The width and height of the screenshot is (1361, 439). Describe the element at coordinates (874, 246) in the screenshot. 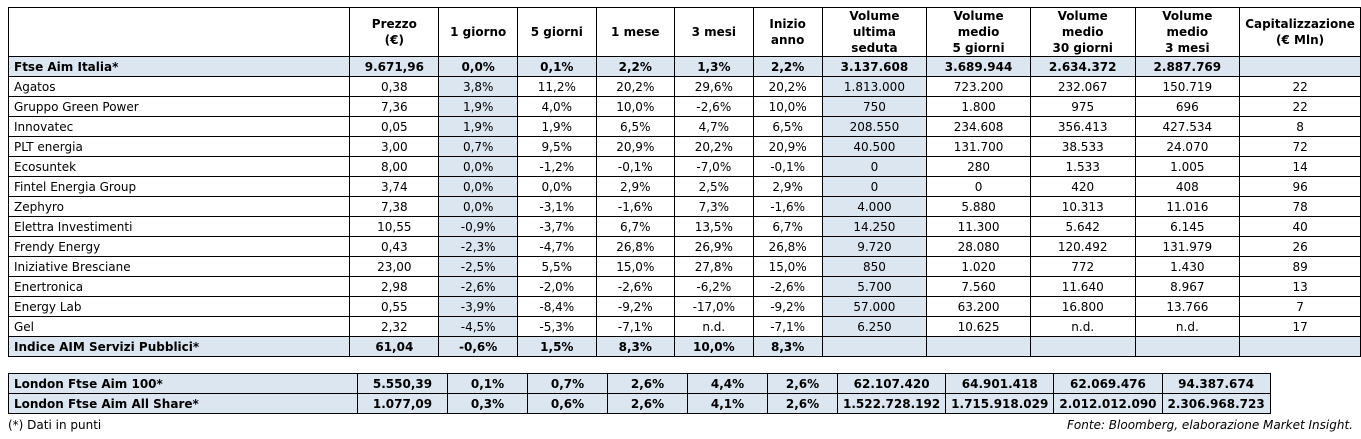

I see `table-cell: 9.720` at that location.